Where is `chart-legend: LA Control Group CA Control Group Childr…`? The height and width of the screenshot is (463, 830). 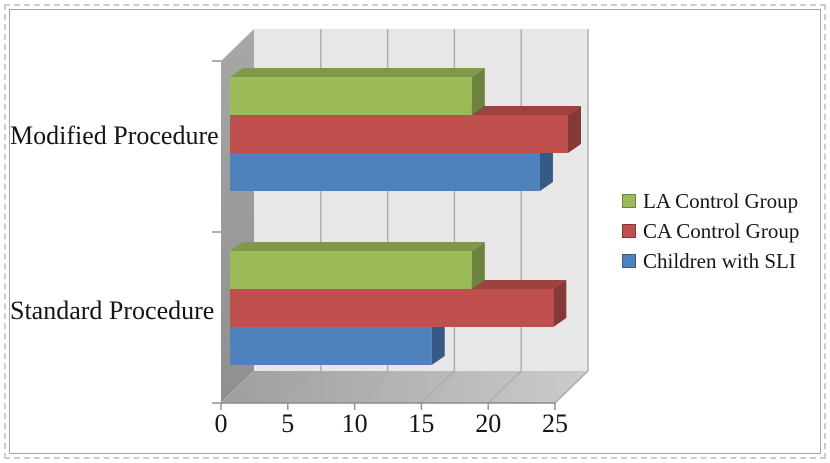 chart-legend: LA Control Group CA Control Group Childr… is located at coordinates (710, 231).